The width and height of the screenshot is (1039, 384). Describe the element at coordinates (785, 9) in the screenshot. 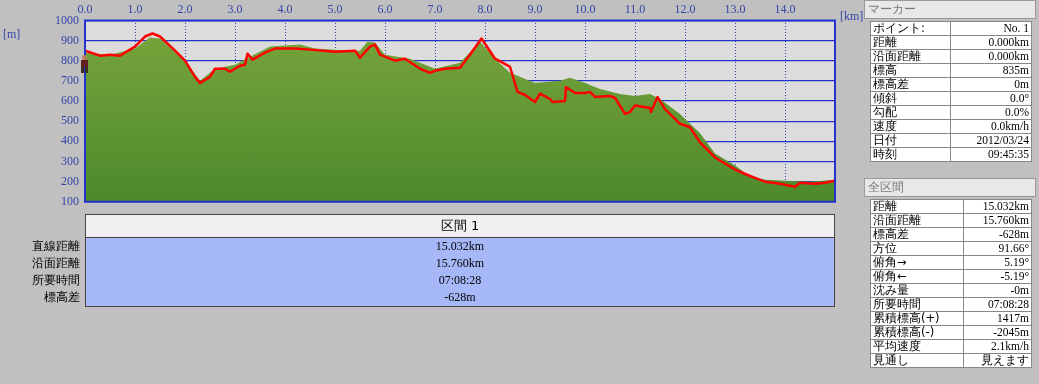

I see `x-tick-label: 14.0` at that location.